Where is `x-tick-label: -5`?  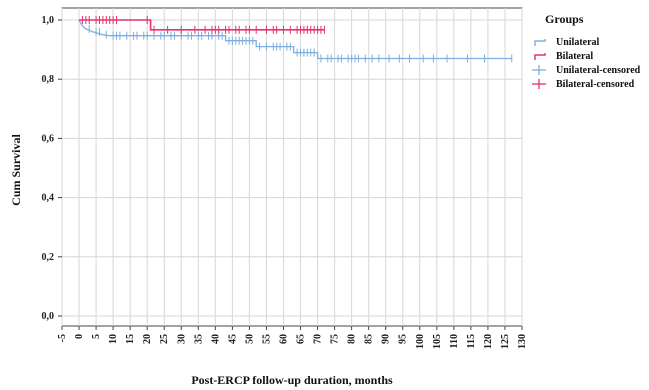
x-tick-label: -5 is located at coordinates (62, 338).